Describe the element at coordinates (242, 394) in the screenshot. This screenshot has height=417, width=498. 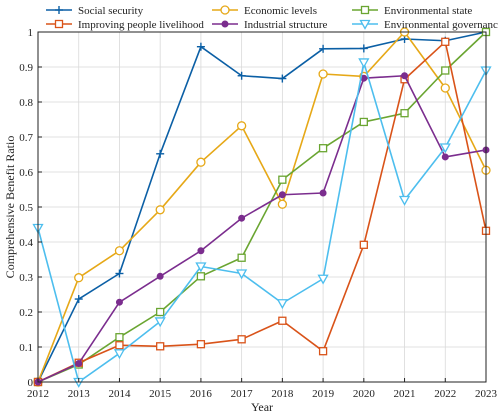
I see `x-tick-label: 2017` at that location.